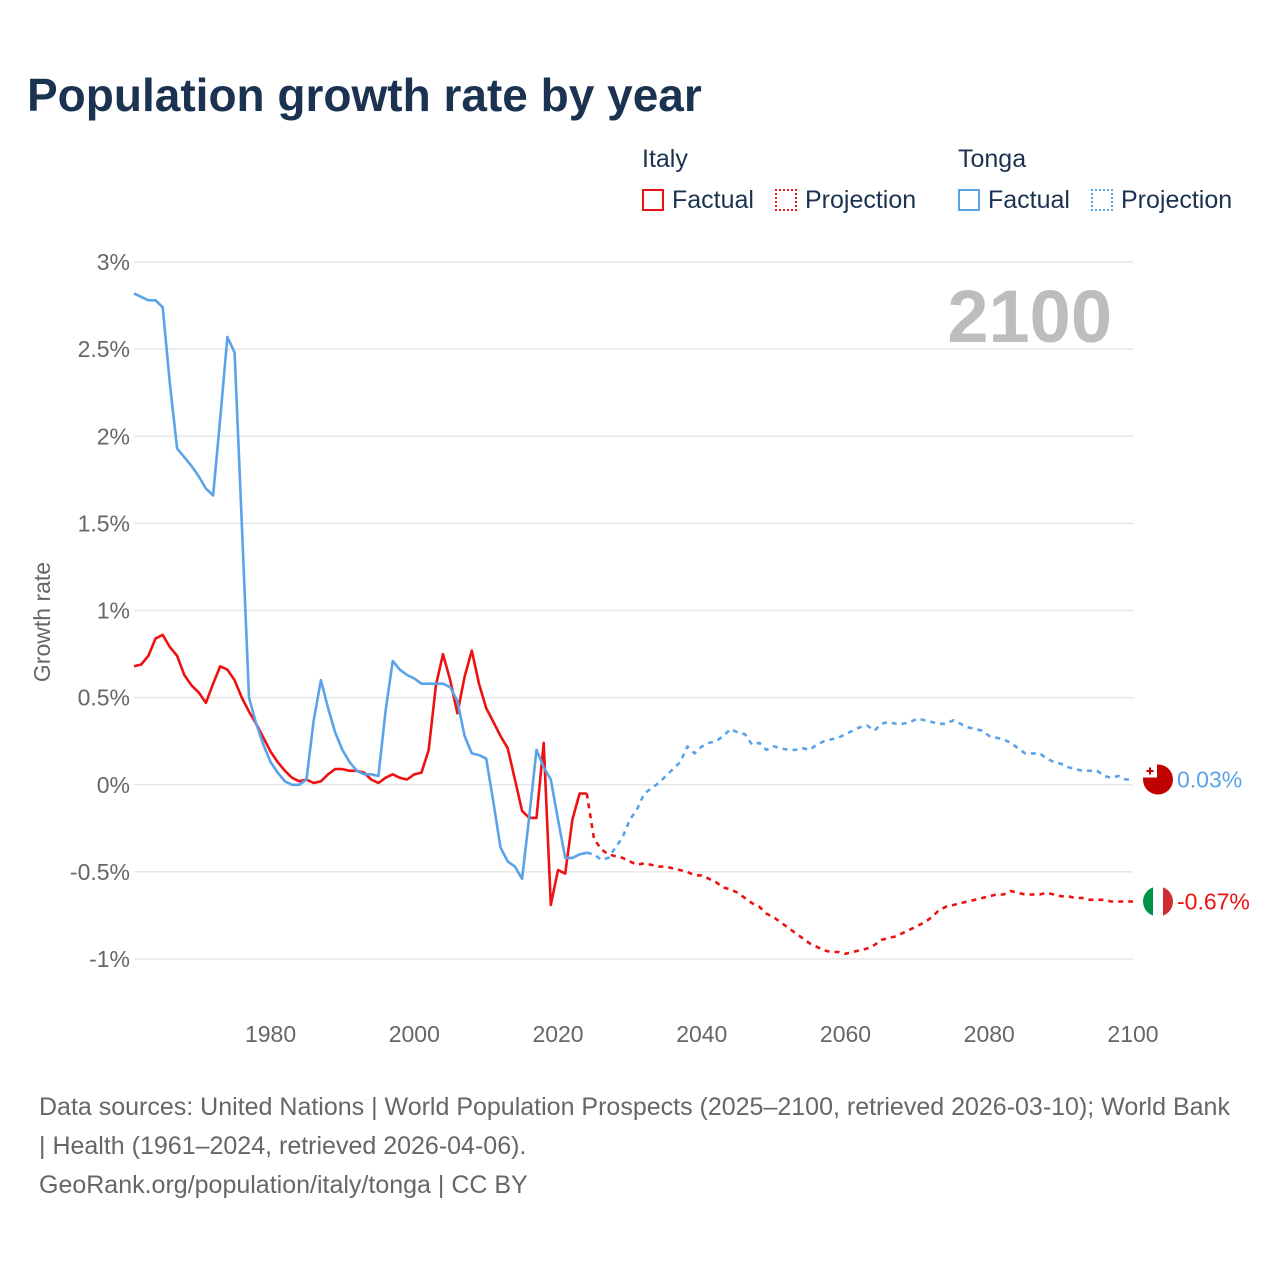 This screenshot has width=1280, height=1280. I want to click on tonga-end-value-label: 0.03%, so click(1209, 780).